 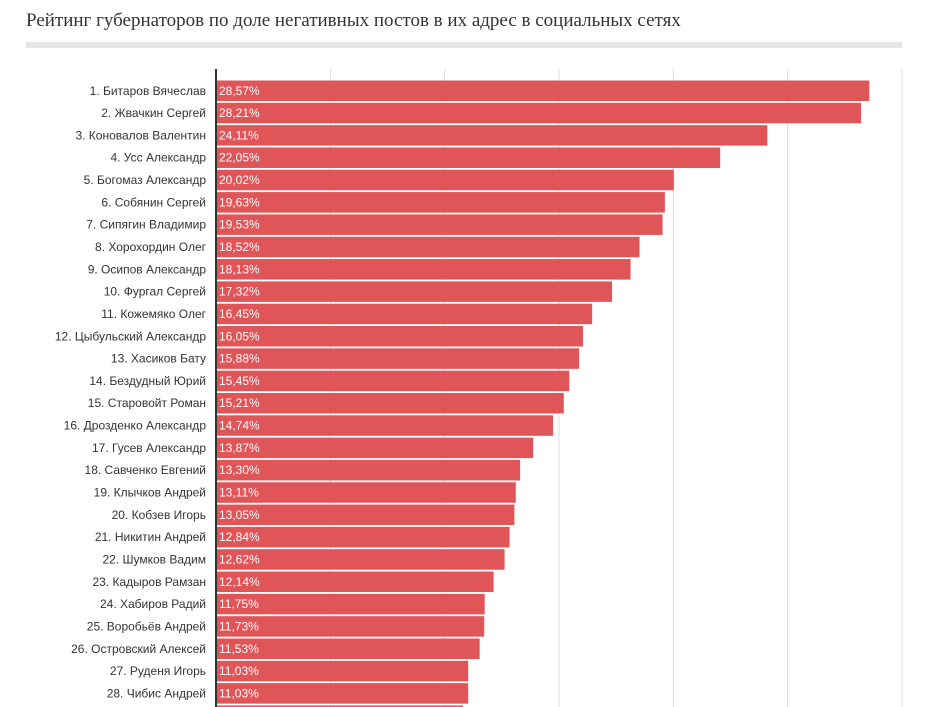 What do you see at coordinates (239, 649) in the screenshot?
I see `data-label: 11,53%` at bounding box center [239, 649].